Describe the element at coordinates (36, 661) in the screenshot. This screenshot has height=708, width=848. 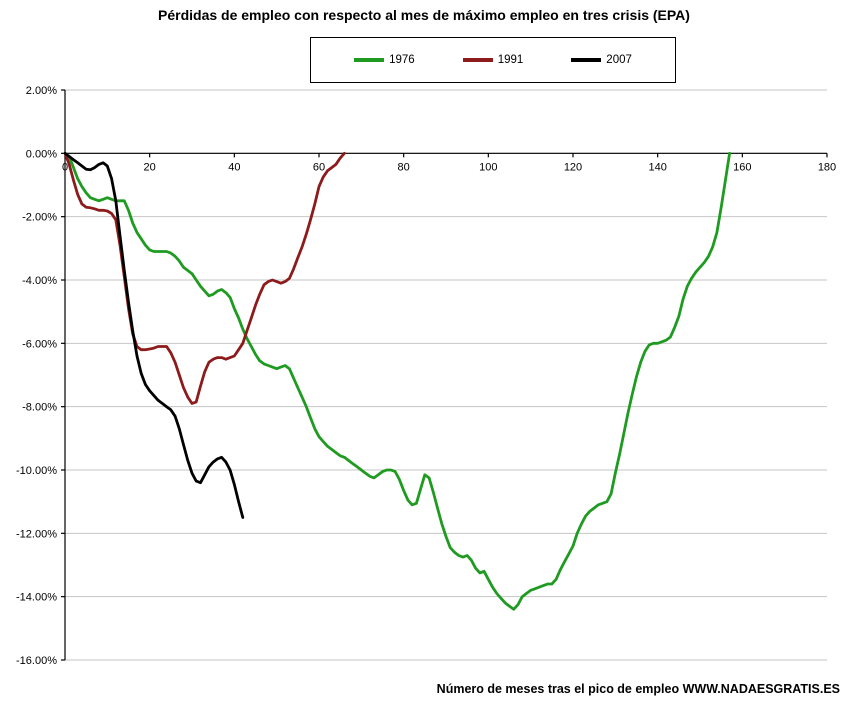
I see `y-axis-label: -16.00%` at that location.